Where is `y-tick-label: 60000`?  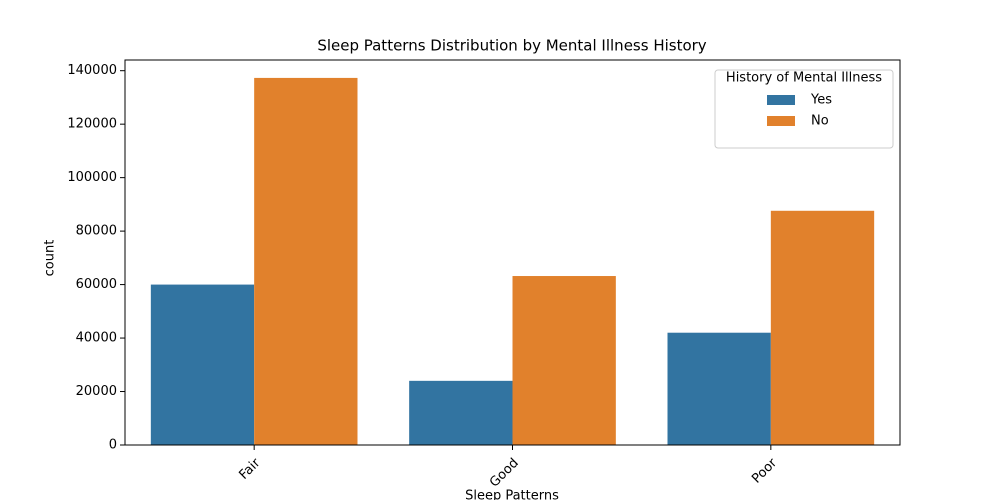 y-tick-label: 60000 is located at coordinates (96, 284).